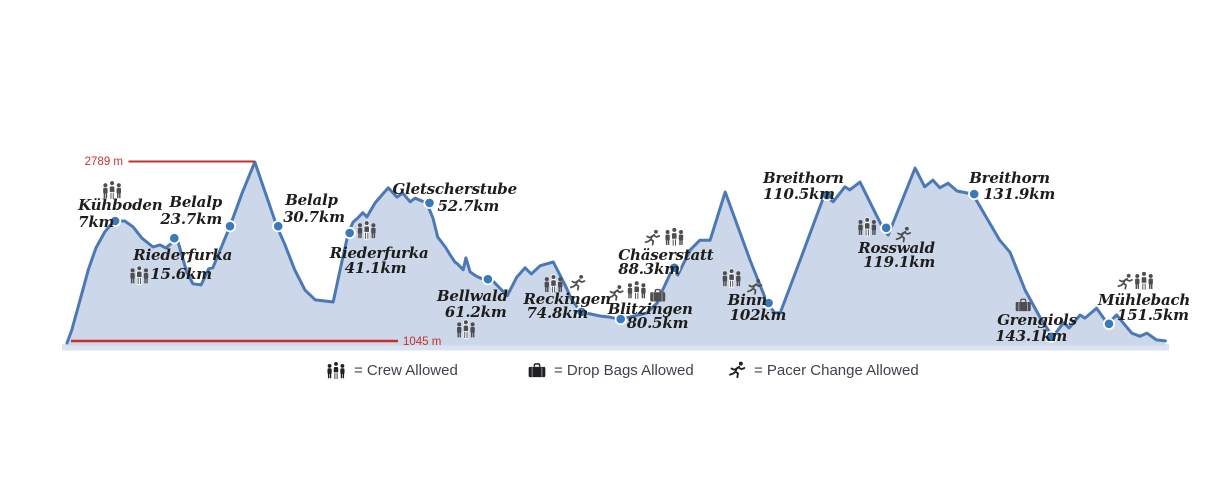  What do you see at coordinates (476, 312) in the screenshot?
I see `checkpoint-distance-label: 61.2km` at bounding box center [476, 312].